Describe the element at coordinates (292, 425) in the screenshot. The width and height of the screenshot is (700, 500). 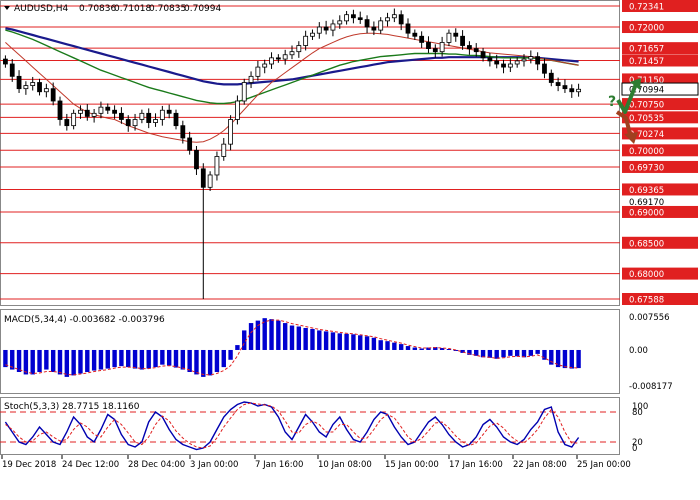
I see `stoch-d-line` at that location.